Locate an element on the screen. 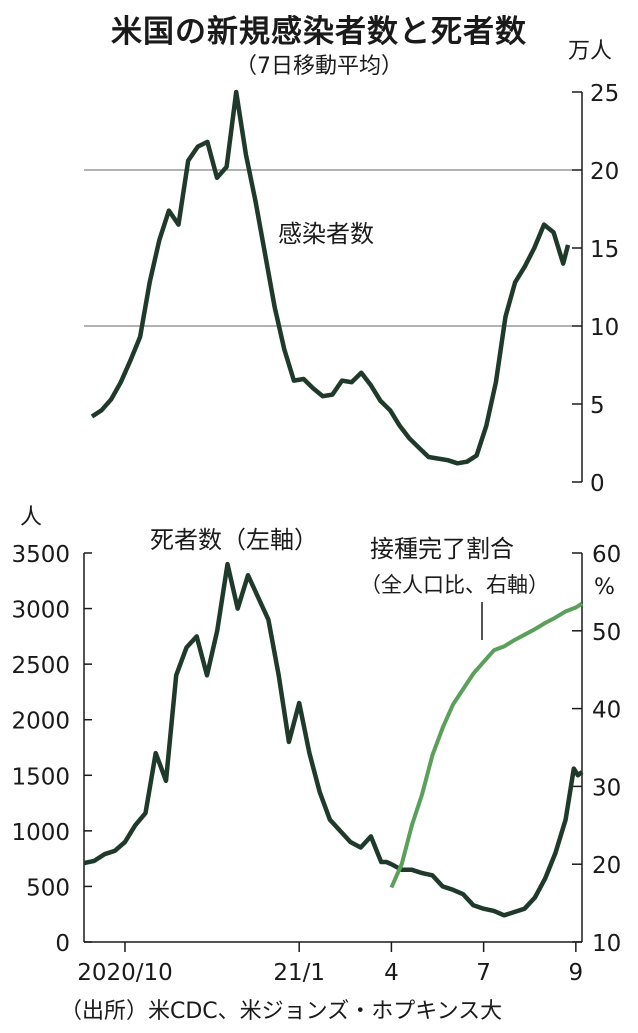 Image resolution: width=638 pixels, height=1033 pixels. right-y-tick-label: 20 is located at coordinates (606, 866).